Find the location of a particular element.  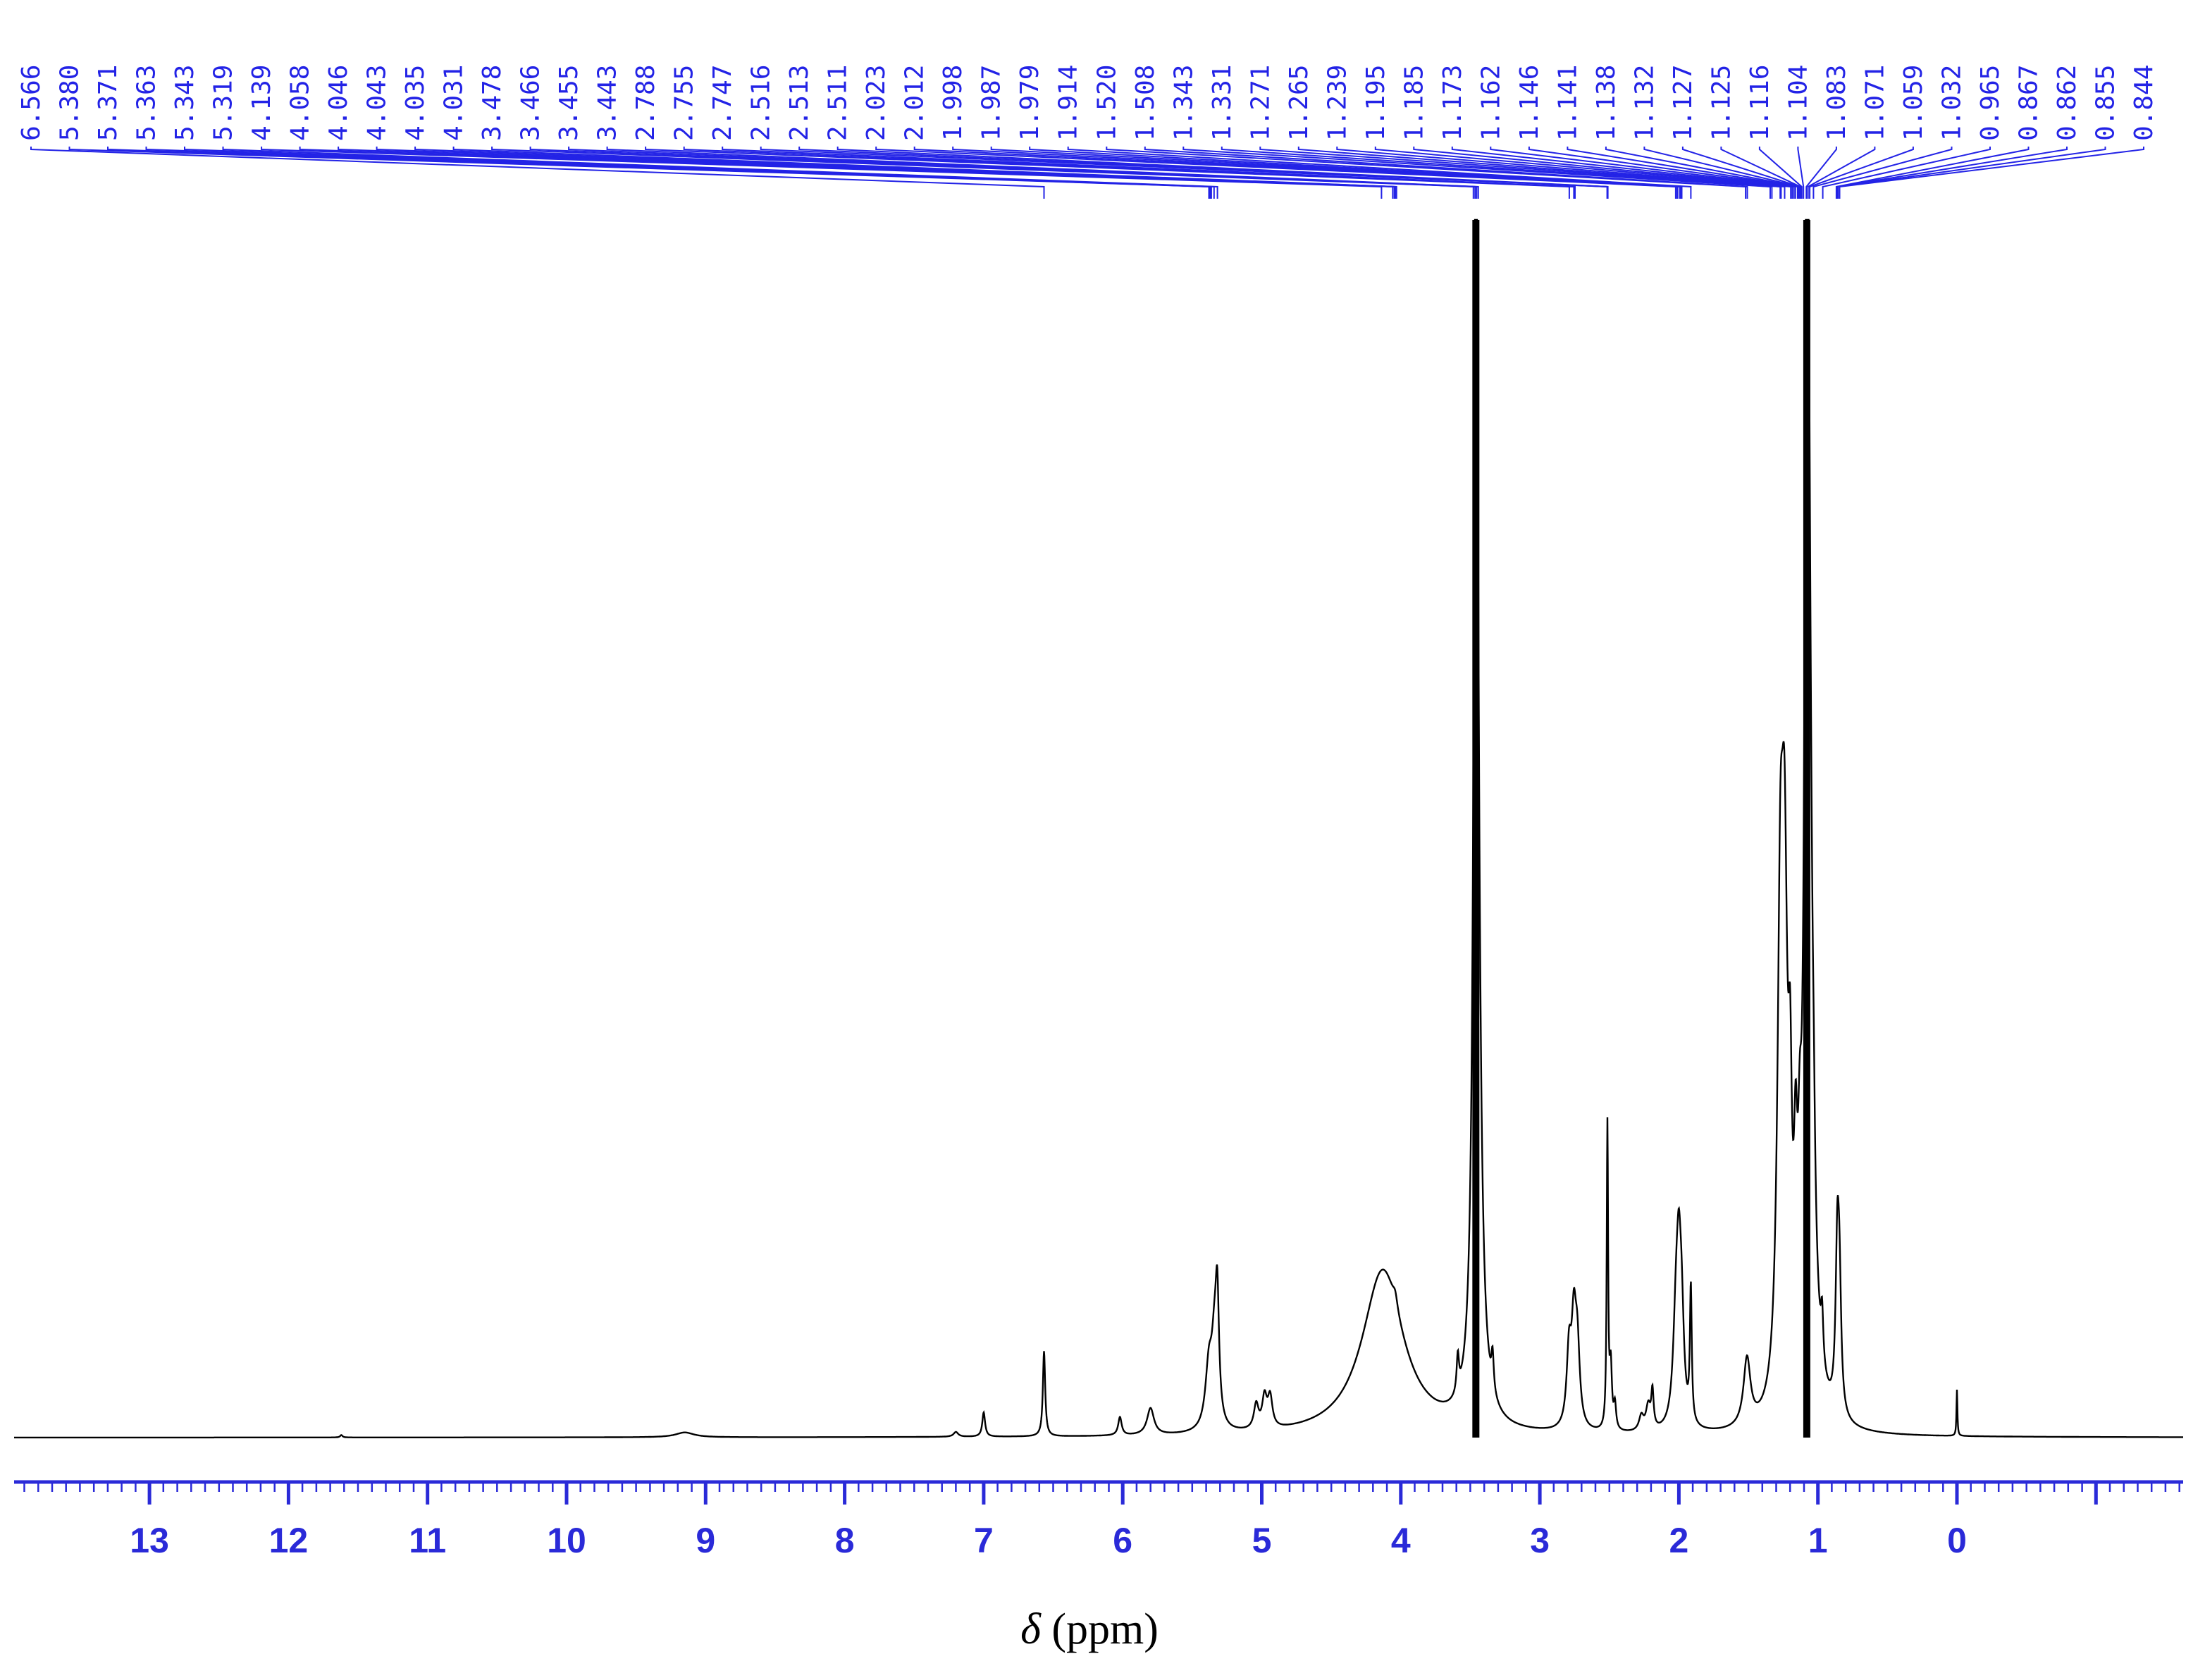

peak-label-39: 1.146 is located at coordinates (1529, 103).